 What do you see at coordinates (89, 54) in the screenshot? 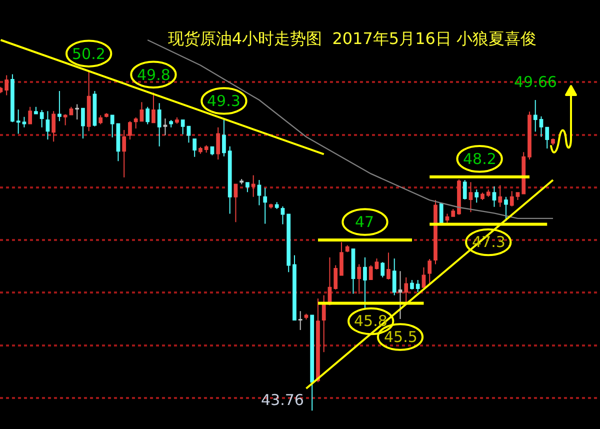
I see `annotation: 50.2` at bounding box center [89, 54].